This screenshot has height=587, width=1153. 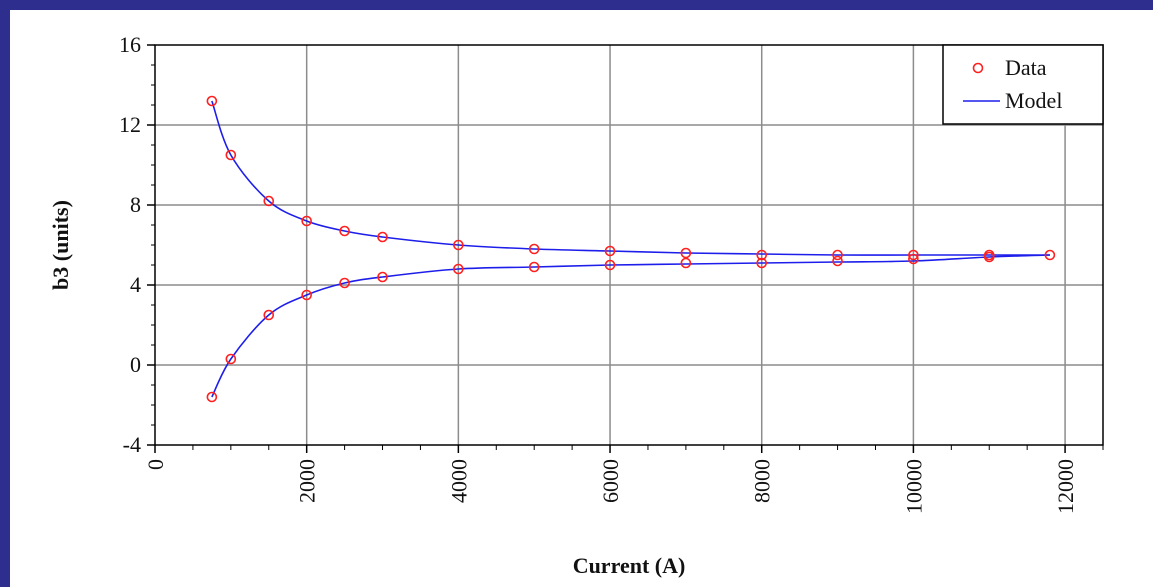 What do you see at coordinates (132, 444) in the screenshot?
I see `y-tick-label: -4` at bounding box center [132, 444].